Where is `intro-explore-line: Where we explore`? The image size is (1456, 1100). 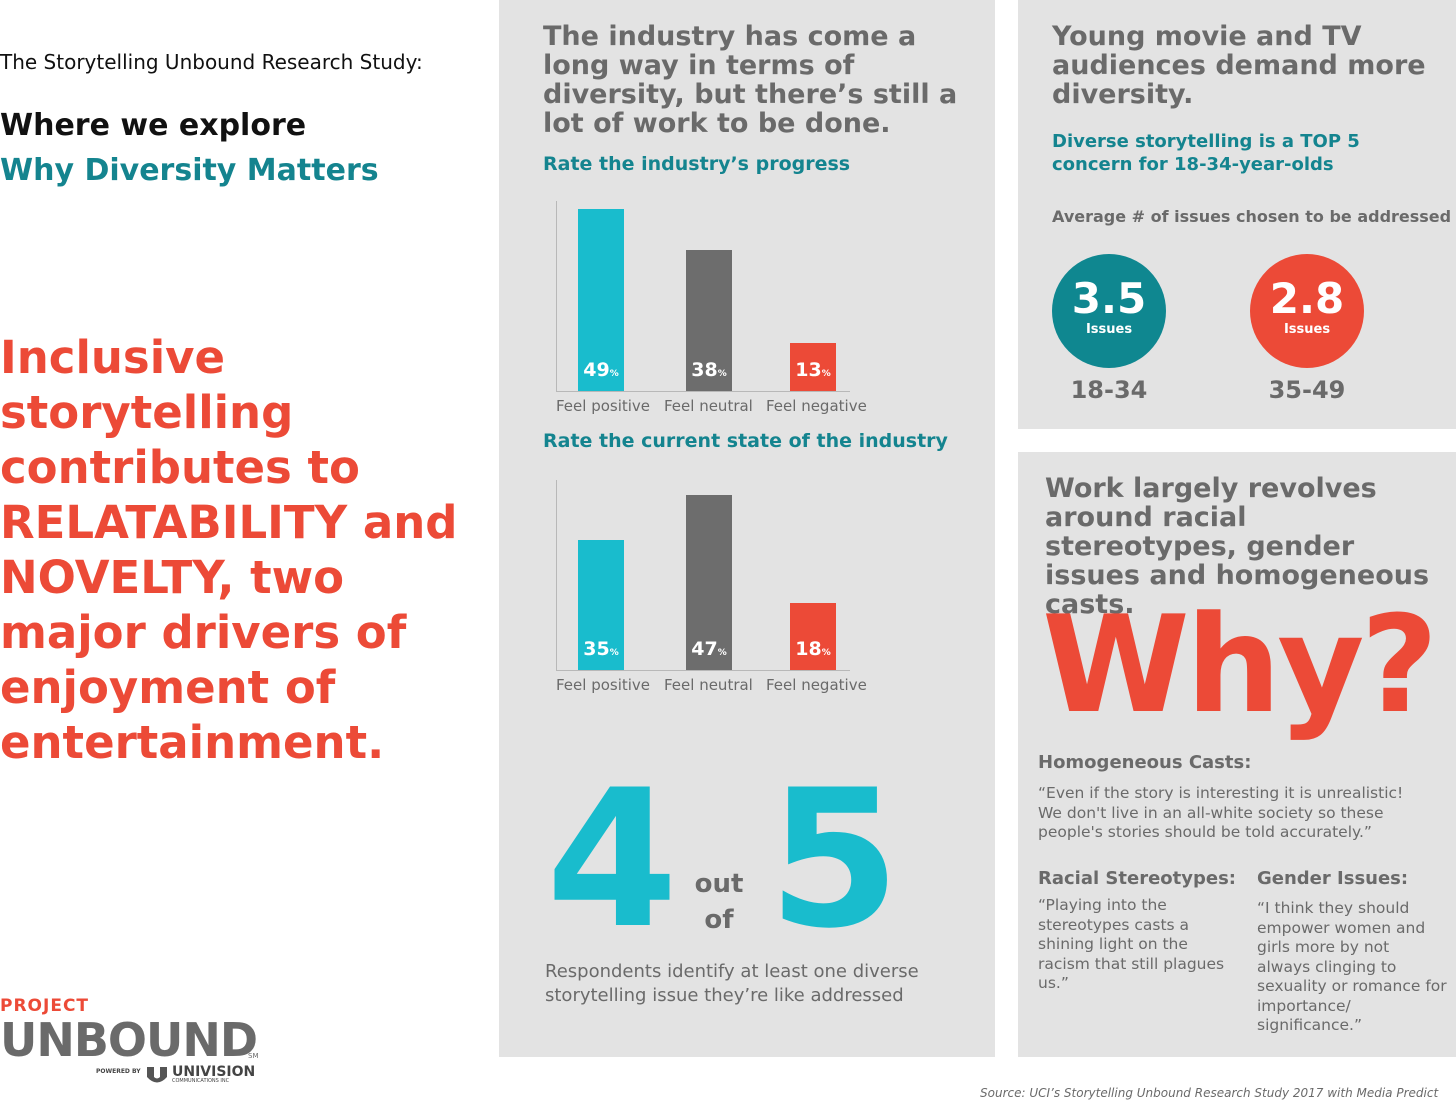
intro-explore-line: Where we explore is located at coordinates (153, 125).